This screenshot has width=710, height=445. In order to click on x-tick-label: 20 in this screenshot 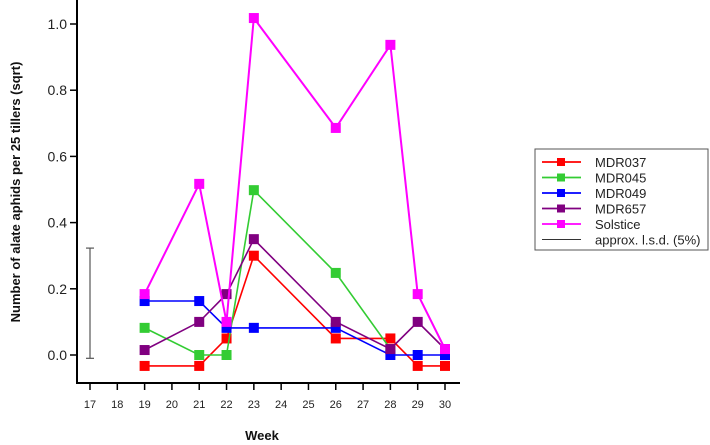, I will do `click(172, 405)`.